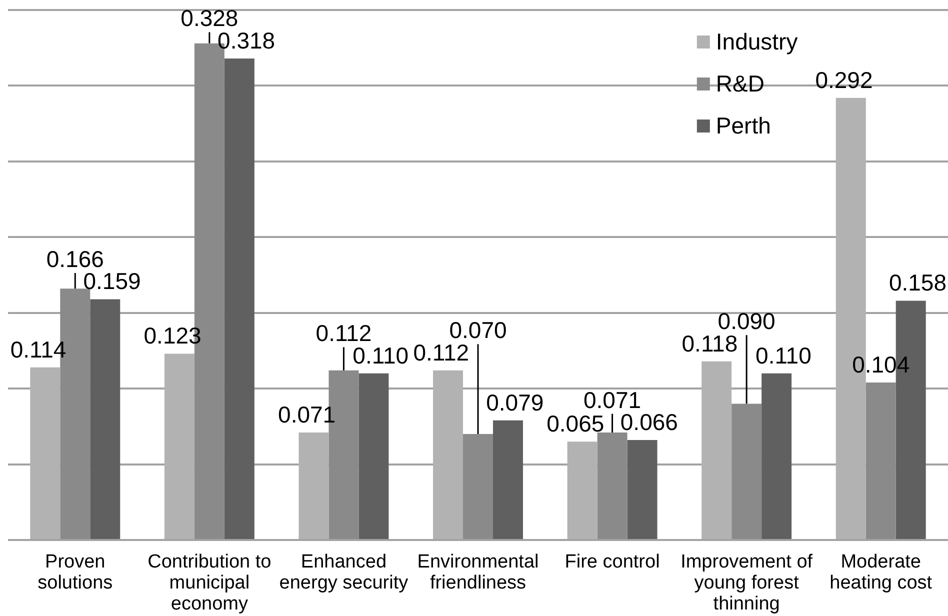  Describe the element at coordinates (612, 562) in the screenshot. I see `x-tick-label: Fire control` at that location.